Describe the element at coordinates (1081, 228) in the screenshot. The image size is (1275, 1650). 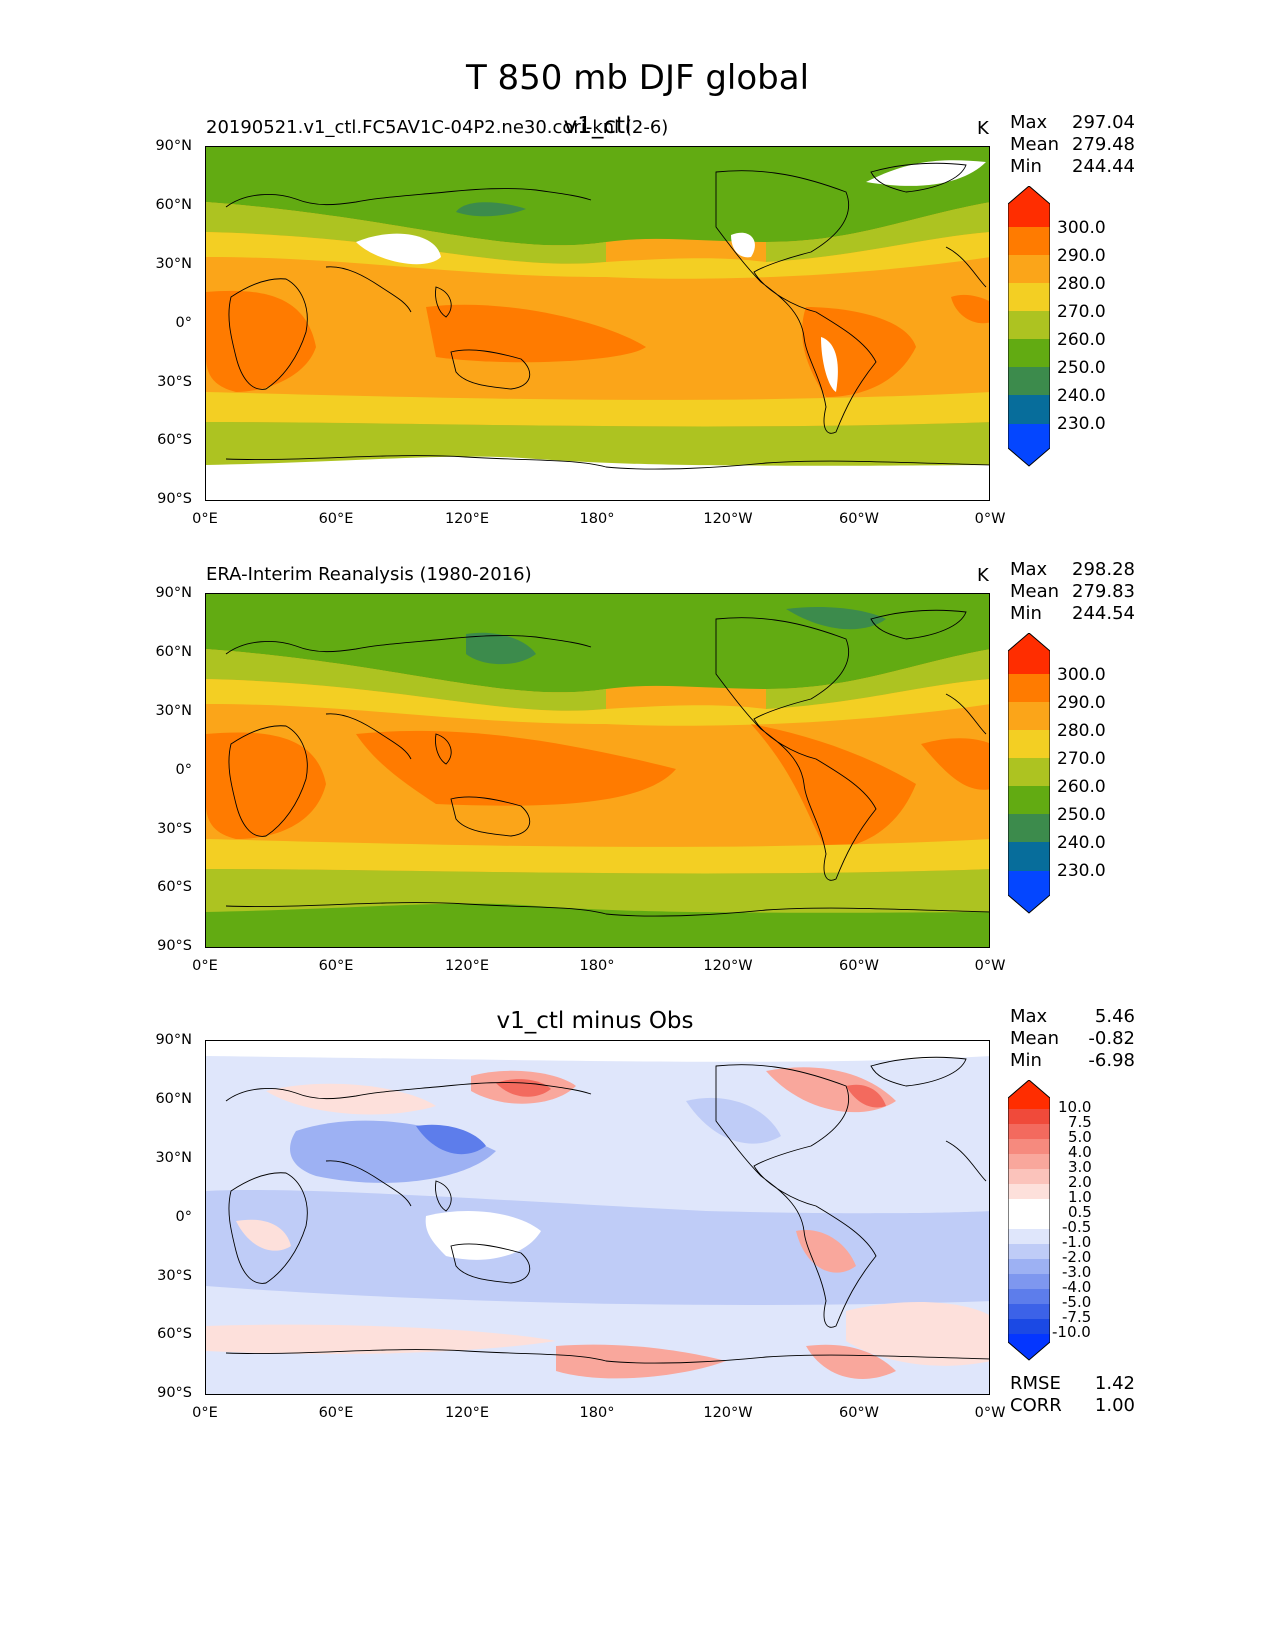
I see `colorbar-tick-label: 300.0` at that location.